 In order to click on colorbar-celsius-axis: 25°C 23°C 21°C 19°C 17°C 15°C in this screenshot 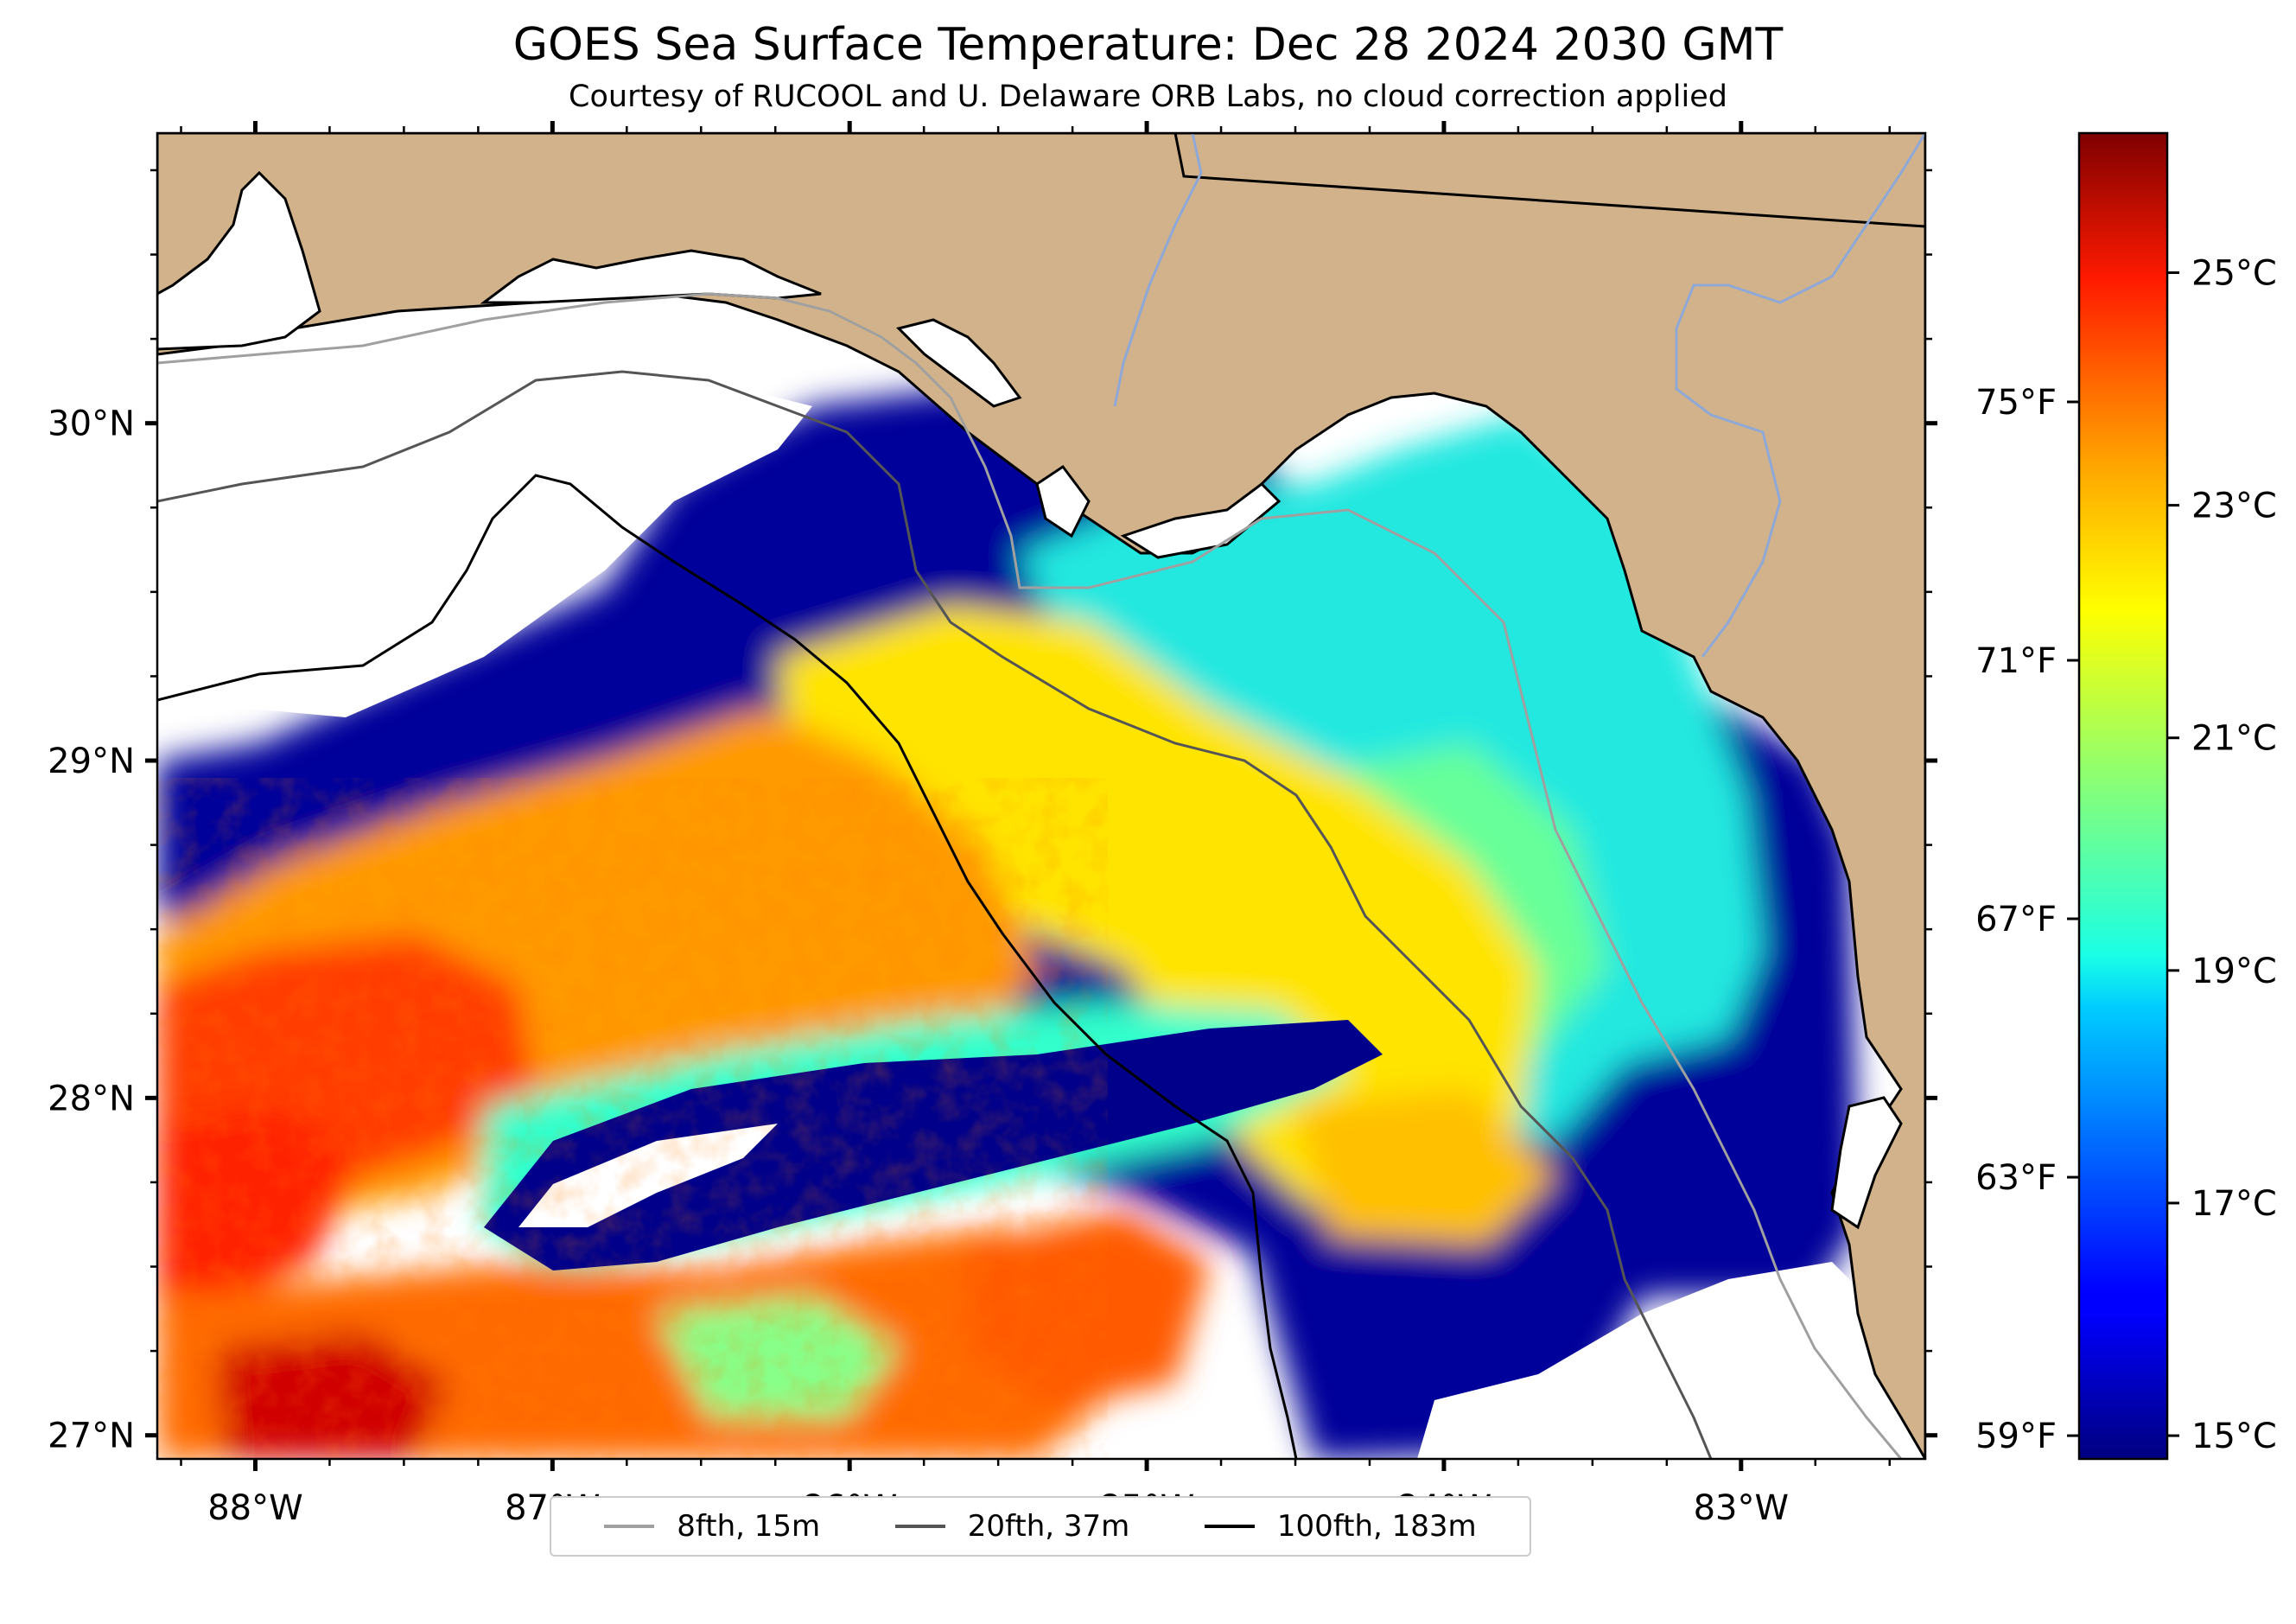, I will do `click(2222, 854)`.